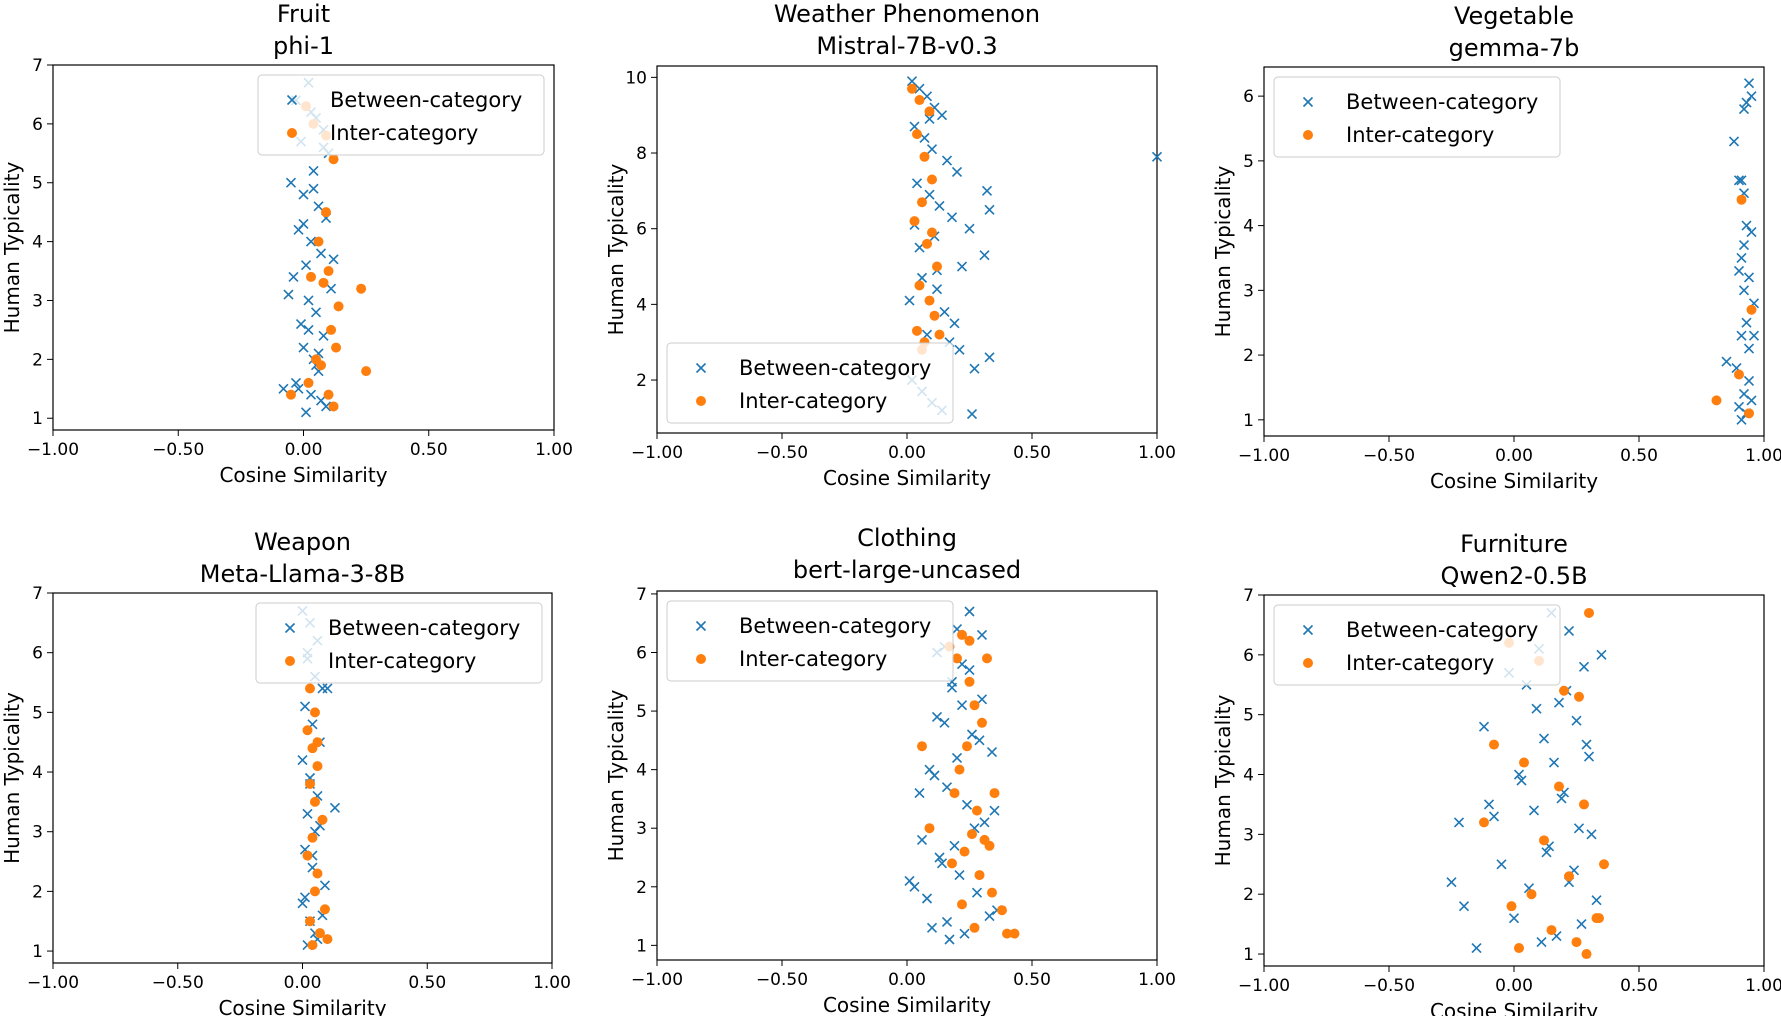  What do you see at coordinates (37, 952) in the screenshot?
I see `y-tick-label: 1` at bounding box center [37, 952].